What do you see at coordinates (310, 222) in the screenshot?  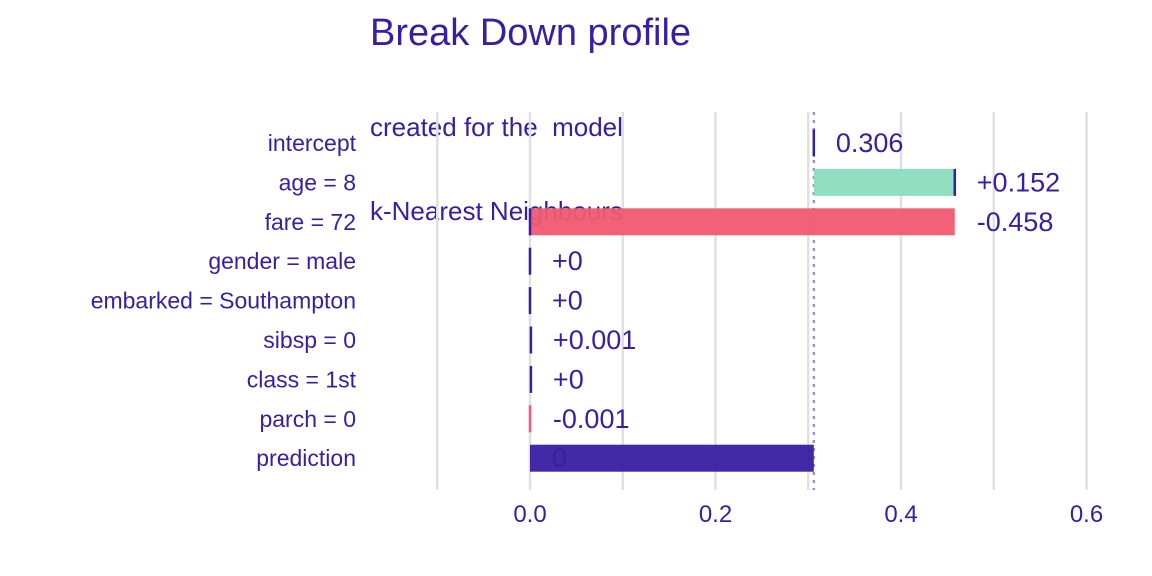 I see `row-label: fare = 72` at bounding box center [310, 222].